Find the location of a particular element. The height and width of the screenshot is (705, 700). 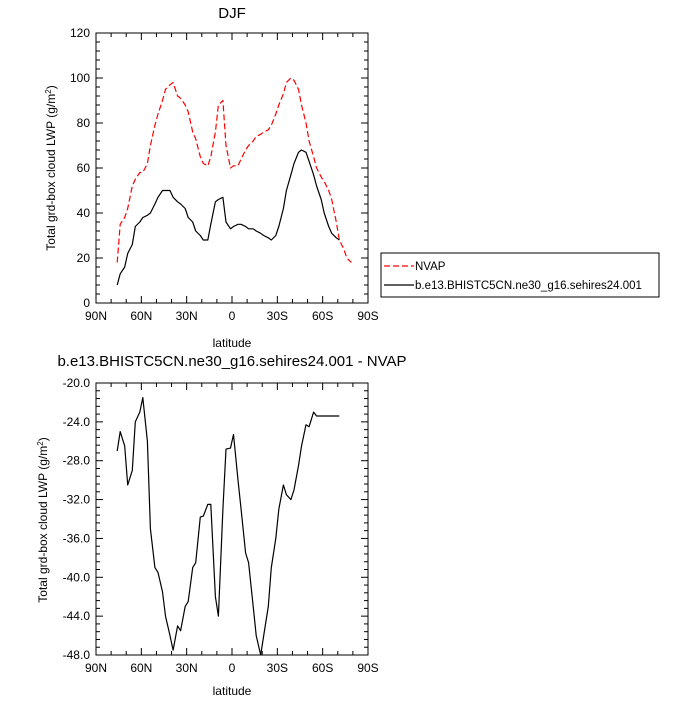

bottom-x-tick-label: 30N is located at coordinates (187, 668).